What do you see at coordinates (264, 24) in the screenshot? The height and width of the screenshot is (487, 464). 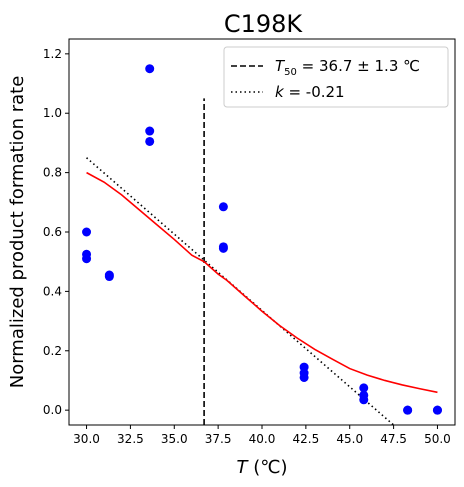 I see `chart-title: C198K` at bounding box center [264, 24].